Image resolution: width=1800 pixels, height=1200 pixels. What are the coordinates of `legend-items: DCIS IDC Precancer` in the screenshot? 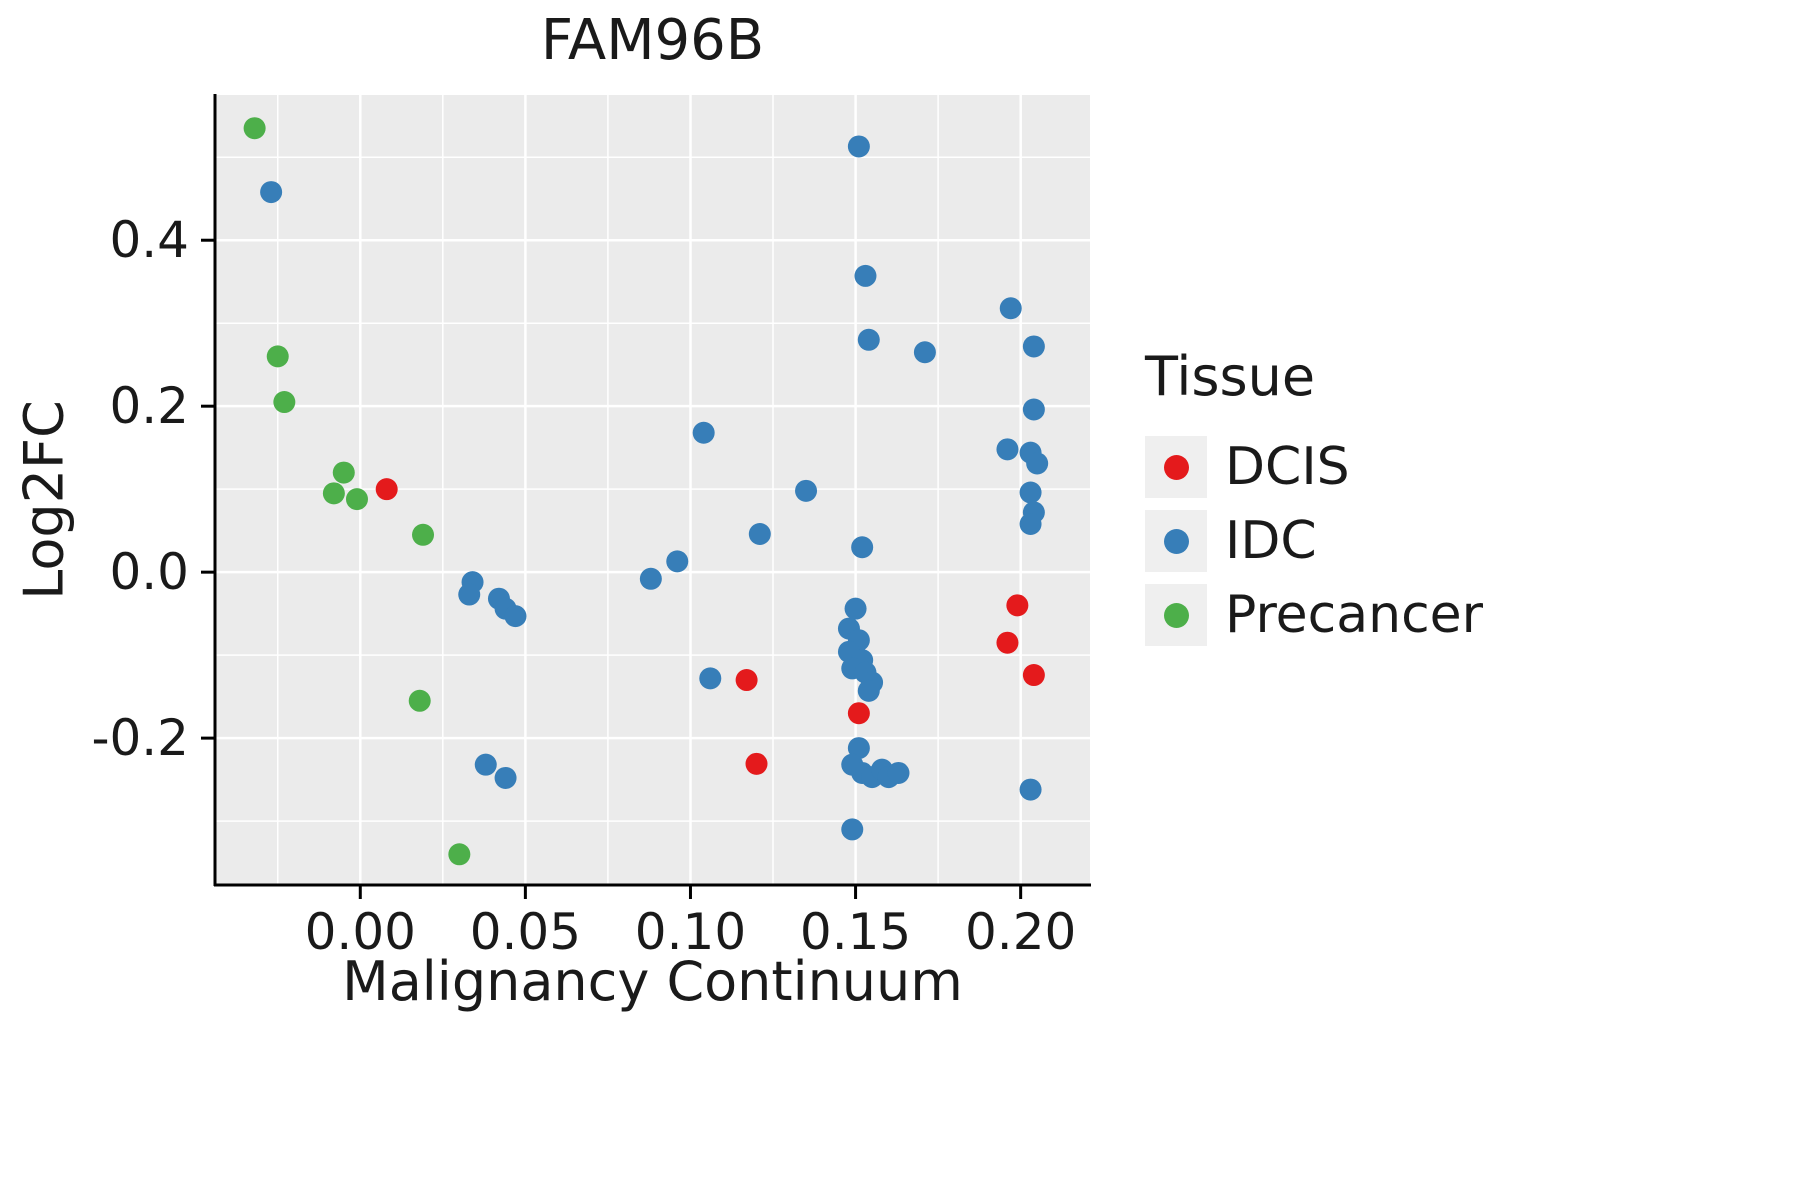 It's located at (1314, 541).